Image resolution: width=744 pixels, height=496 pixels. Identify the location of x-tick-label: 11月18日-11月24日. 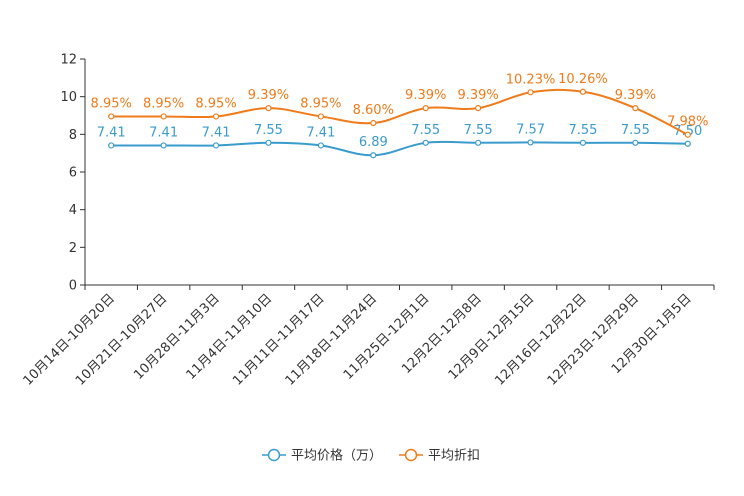
(331, 339).